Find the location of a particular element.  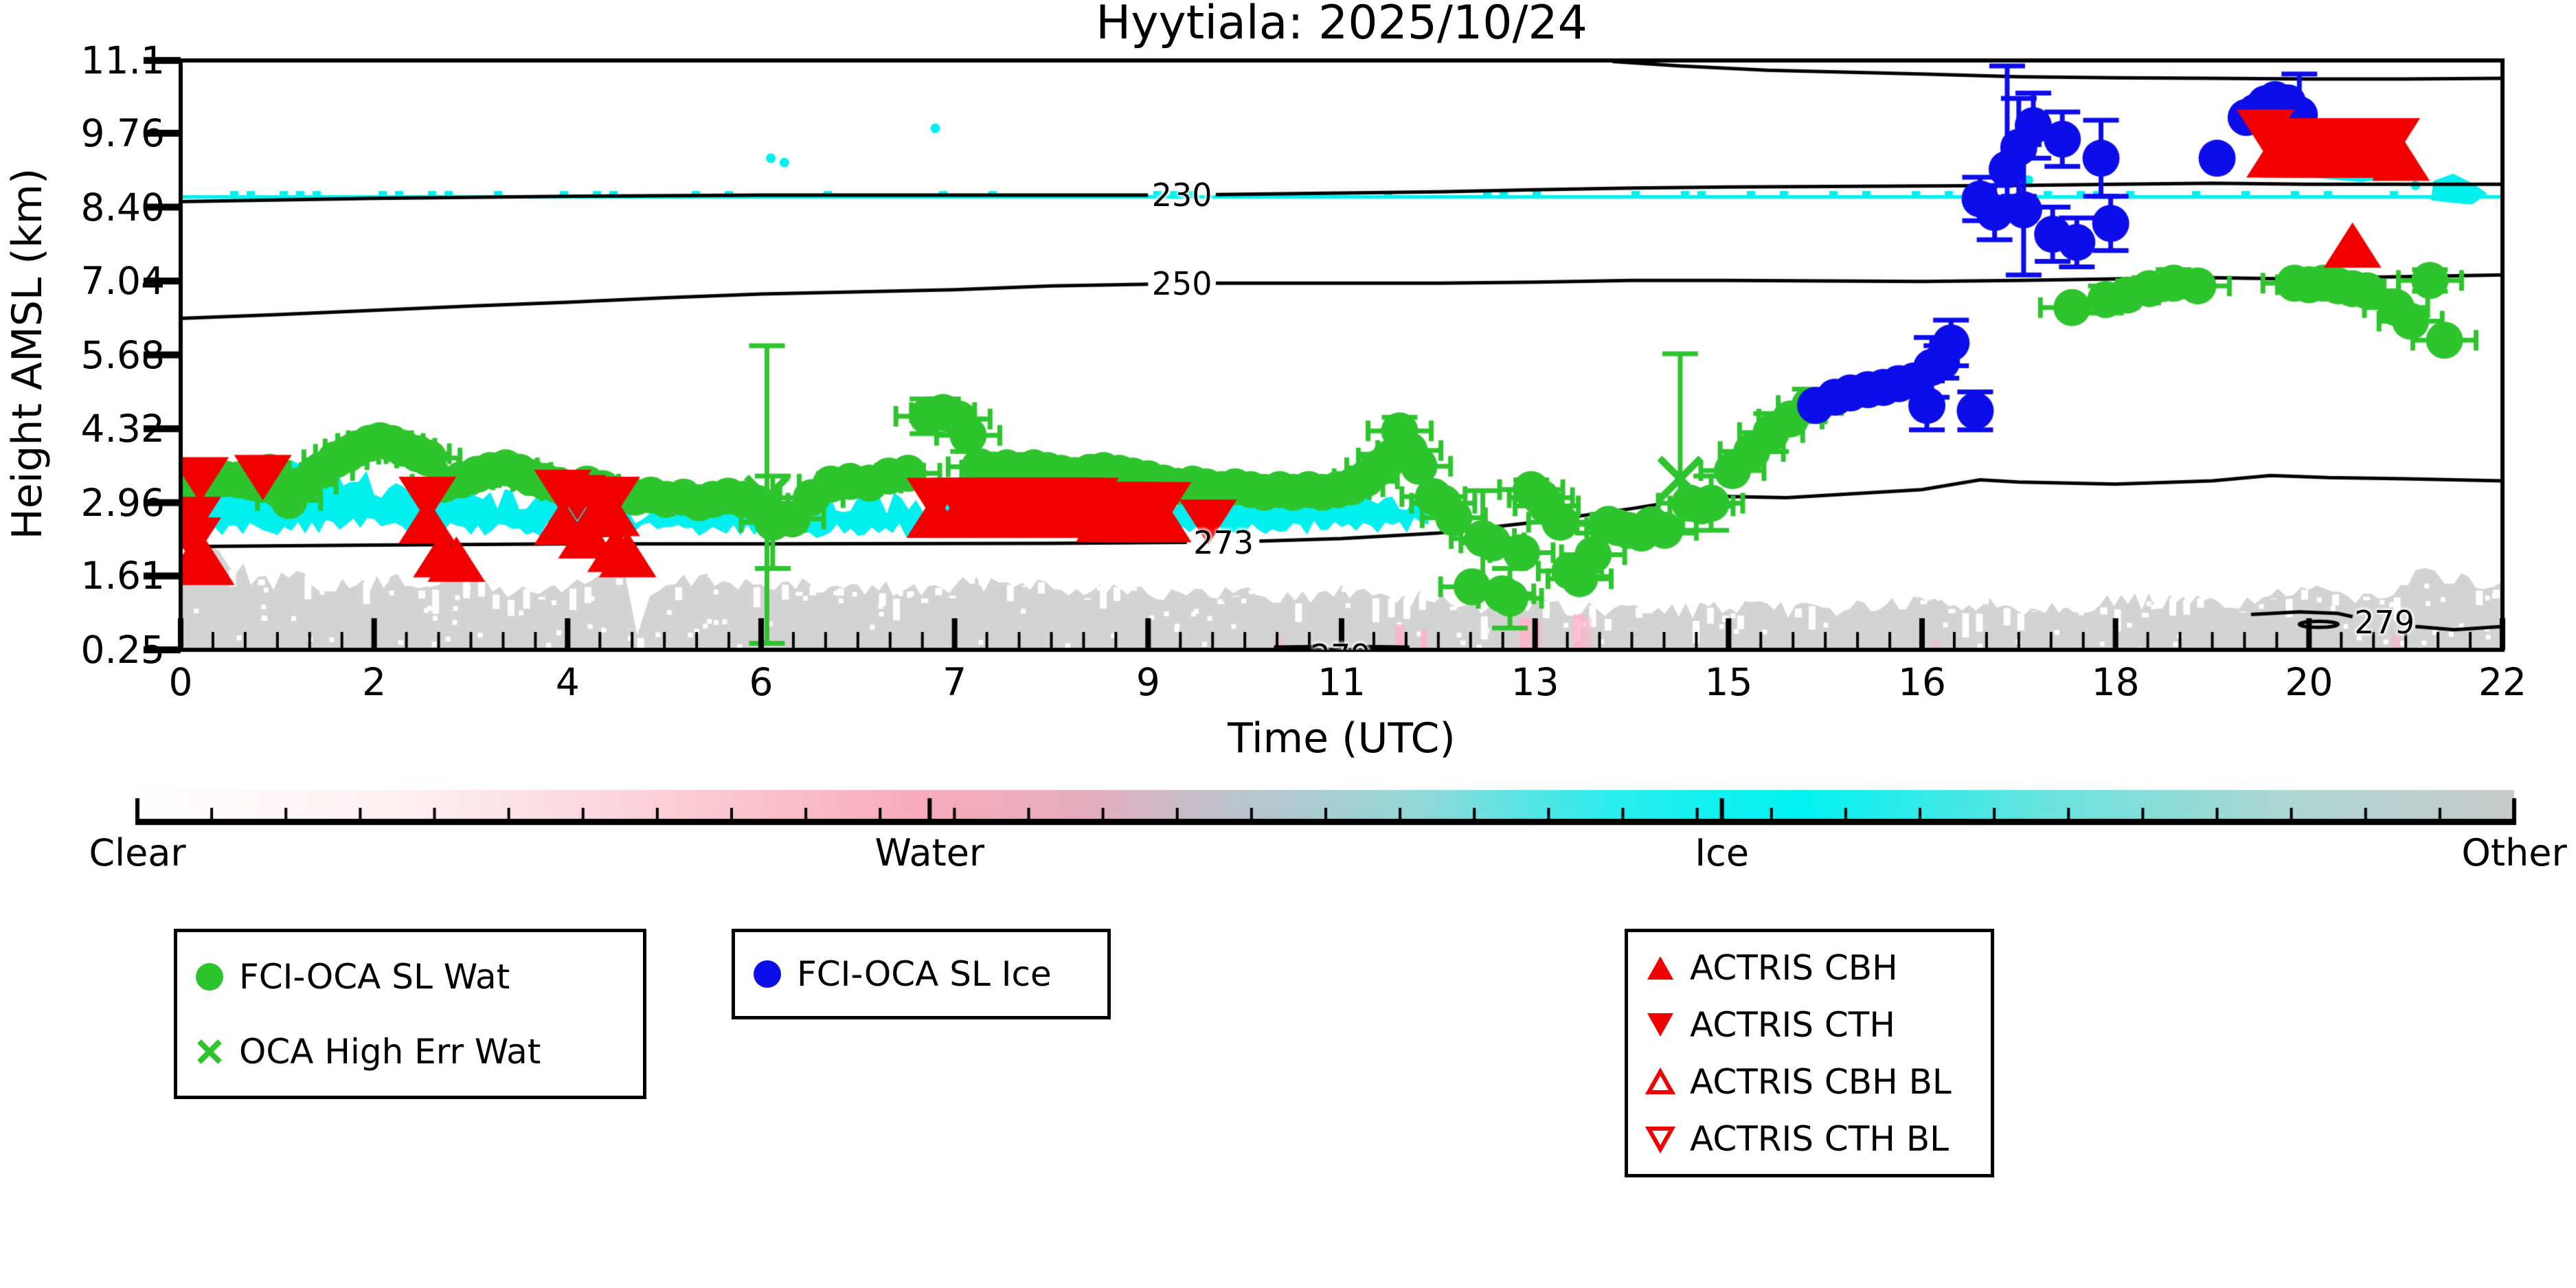

x-tick-label: 0 is located at coordinates (180, 682).